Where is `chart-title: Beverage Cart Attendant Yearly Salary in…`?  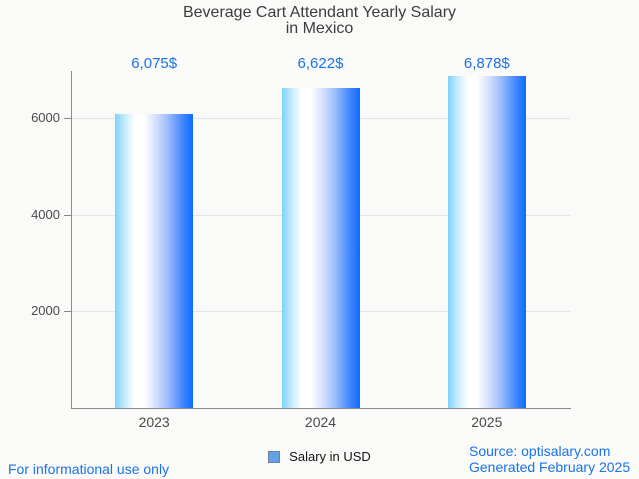 chart-title: Beverage Cart Attendant Yearly Salary in… is located at coordinates (319, 21).